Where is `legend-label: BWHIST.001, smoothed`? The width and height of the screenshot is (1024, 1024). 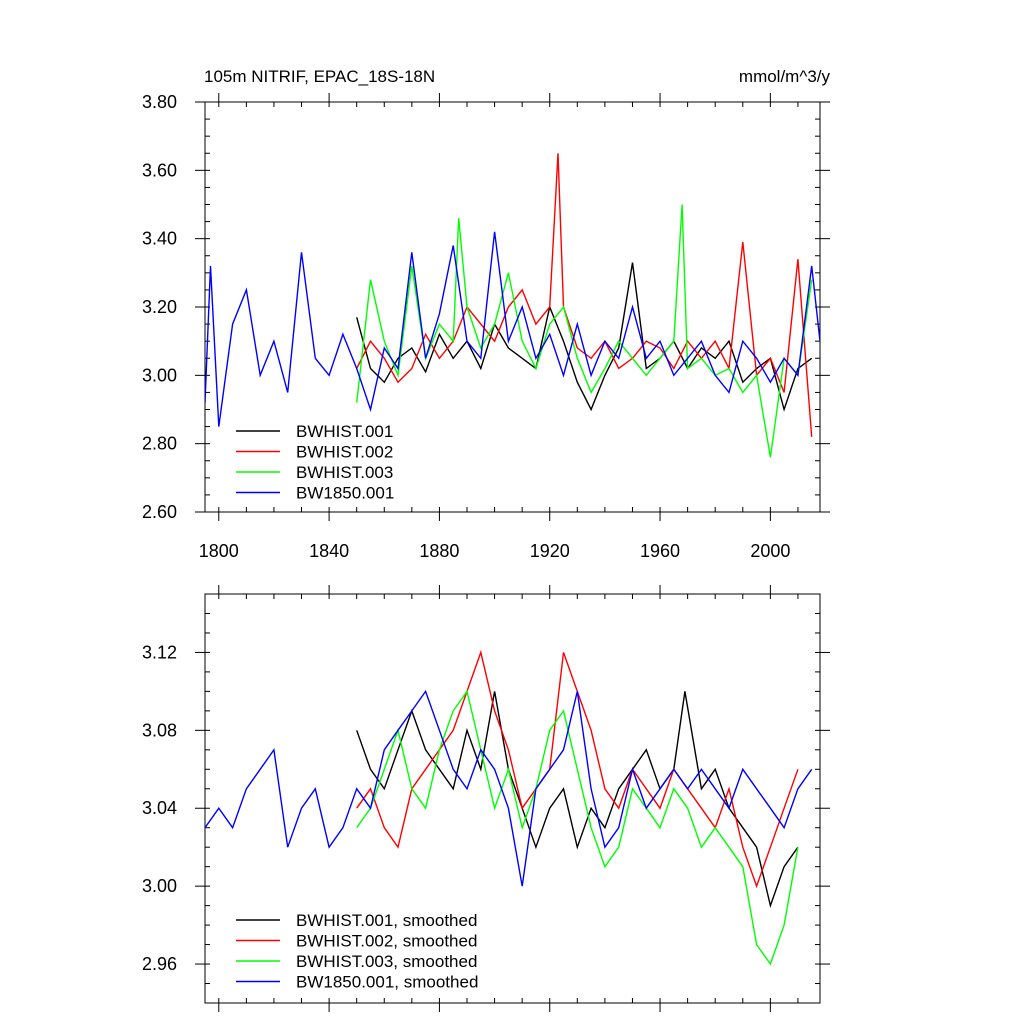 legend-label: BWHIST.001, smoothed is located at coordinates (386, 920).